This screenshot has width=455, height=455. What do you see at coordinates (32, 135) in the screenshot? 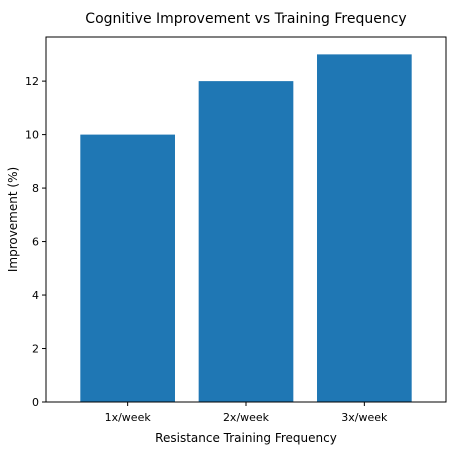
I see `y-tick-label: 10` at bounding box center [32, 135].